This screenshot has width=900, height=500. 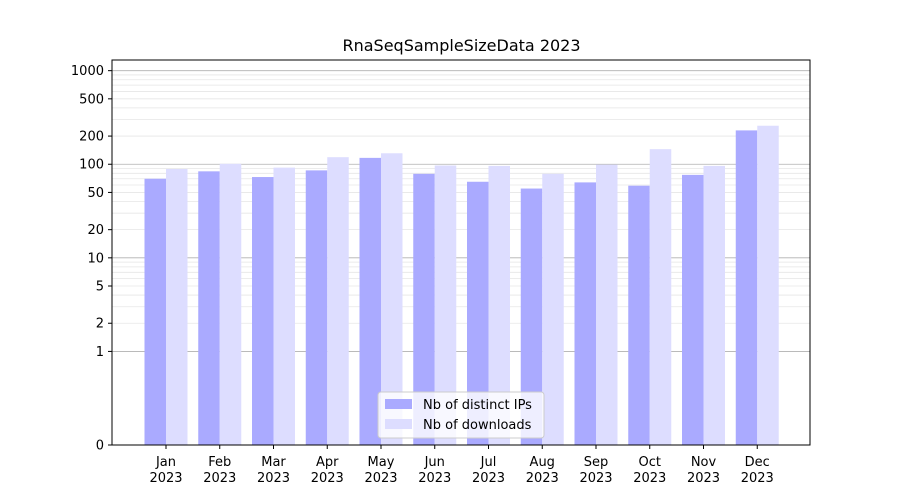 I want to click on legend: Nb of distinct IPs Nb of downloads, so click(x=461, y=415).